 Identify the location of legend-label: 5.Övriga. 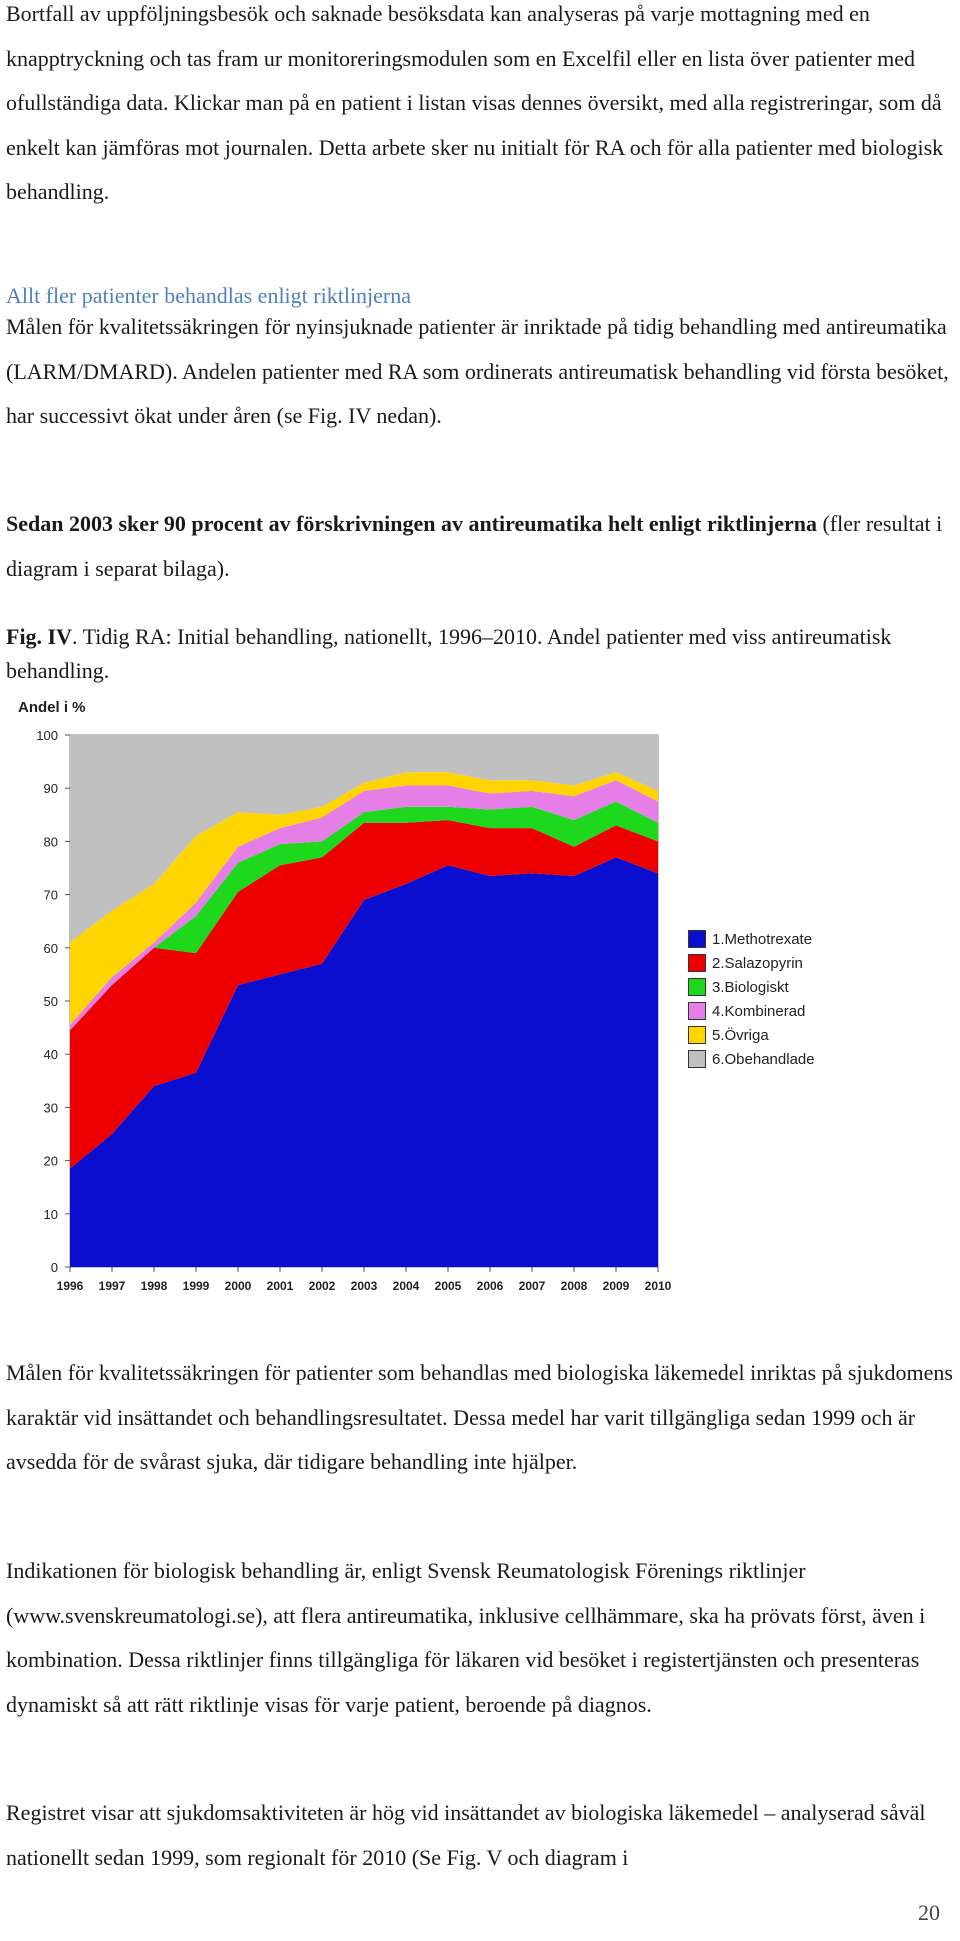
(740, 1035).